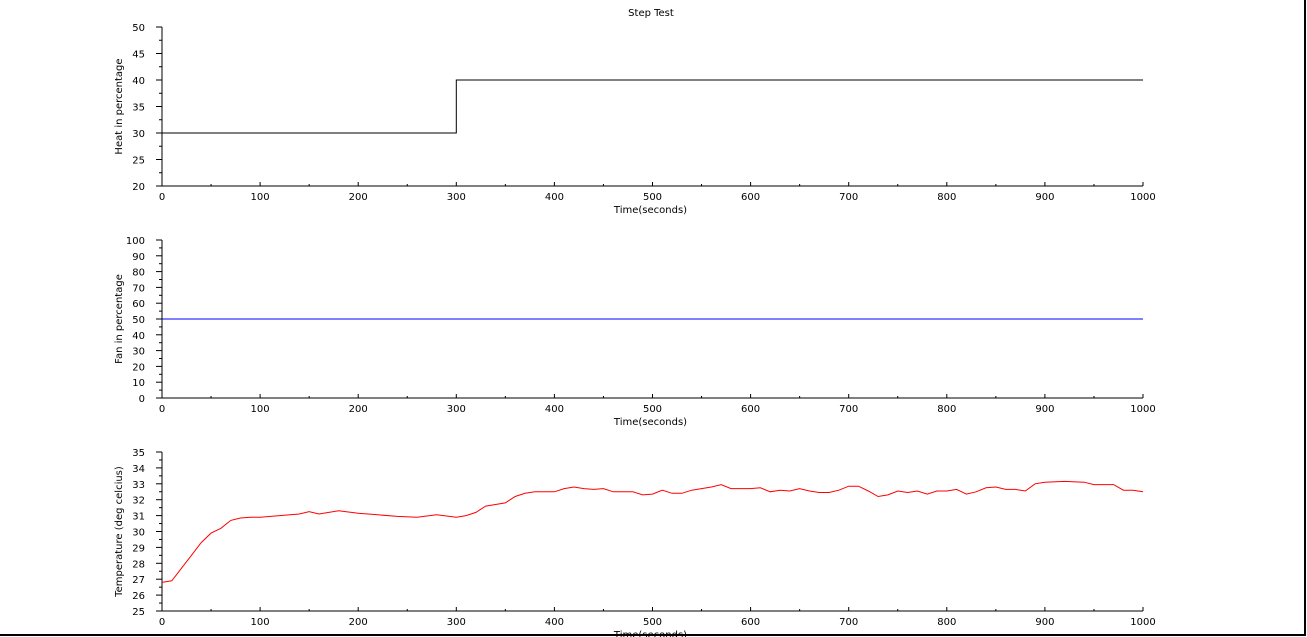 This screenshot has width=1307, height=637. Describe the element at coordinates (142, 399) in the screenshot. I see `y-tick-label: 0` at that location.